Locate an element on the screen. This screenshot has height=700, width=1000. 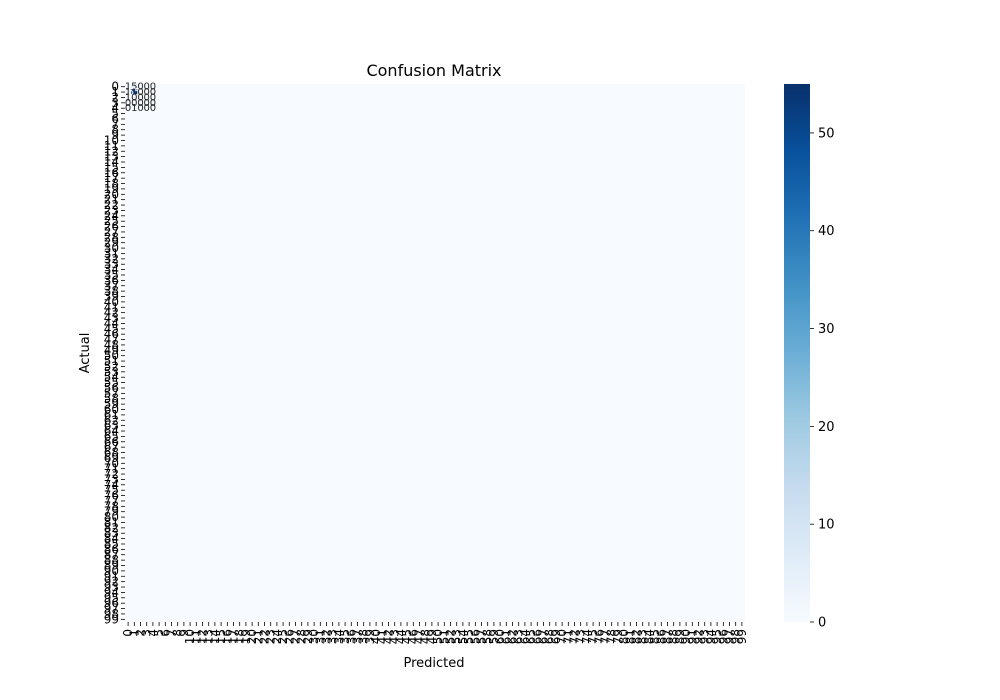
y-tick-label: 9 is located at coordinates (115, 135).